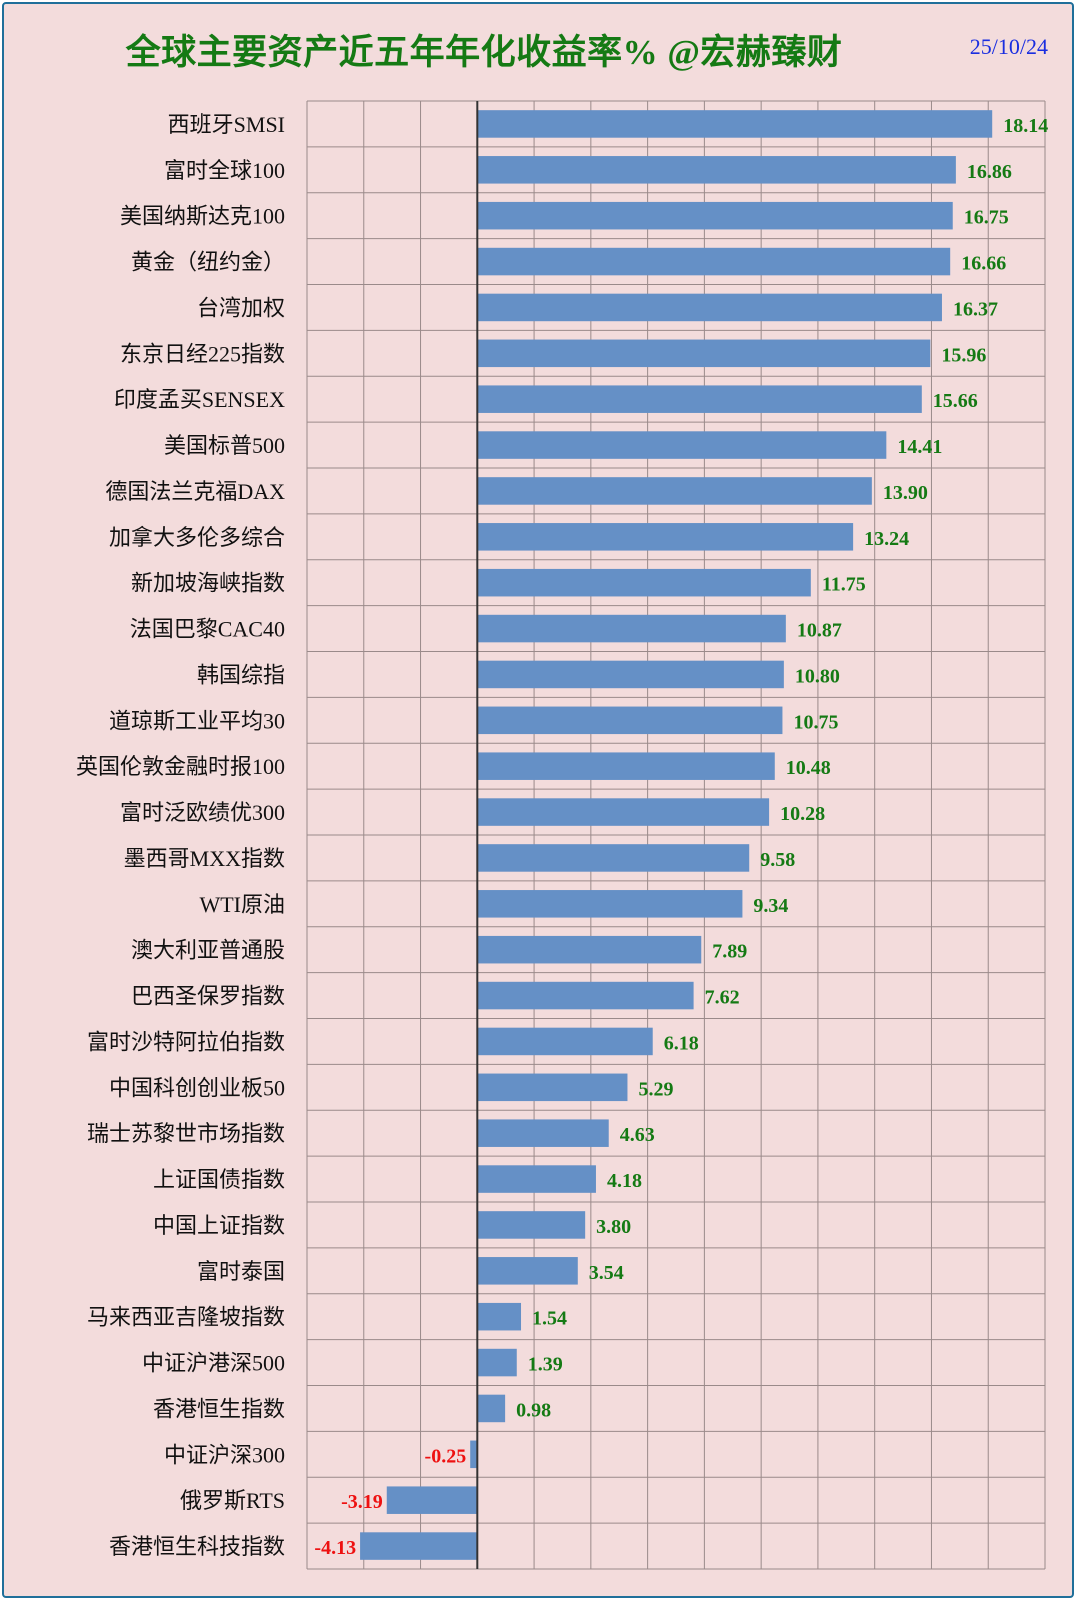 The height and width of the screenshot is (1602, 1080). I want to click on value-label: 14.41, so click(919, 447).